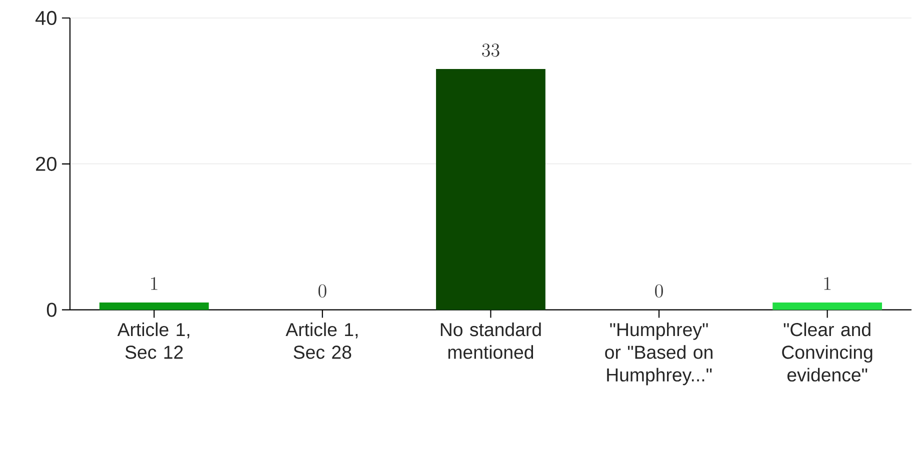 This screenshot has height=471, width=912. Describe the element at coordinates (491, 50) in the screenshot. I see `data-label: 33` at that location.